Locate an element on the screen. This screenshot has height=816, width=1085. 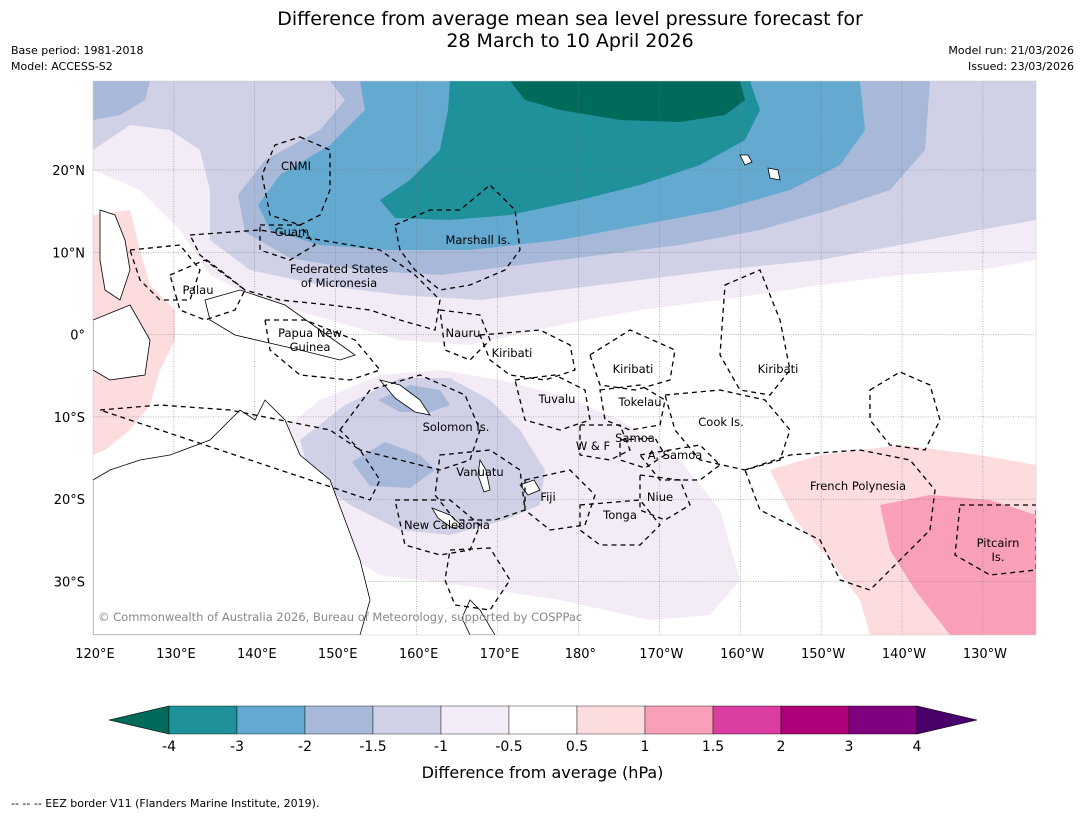
lon-tick-label: 140°E is located at coordinates (257, 654).